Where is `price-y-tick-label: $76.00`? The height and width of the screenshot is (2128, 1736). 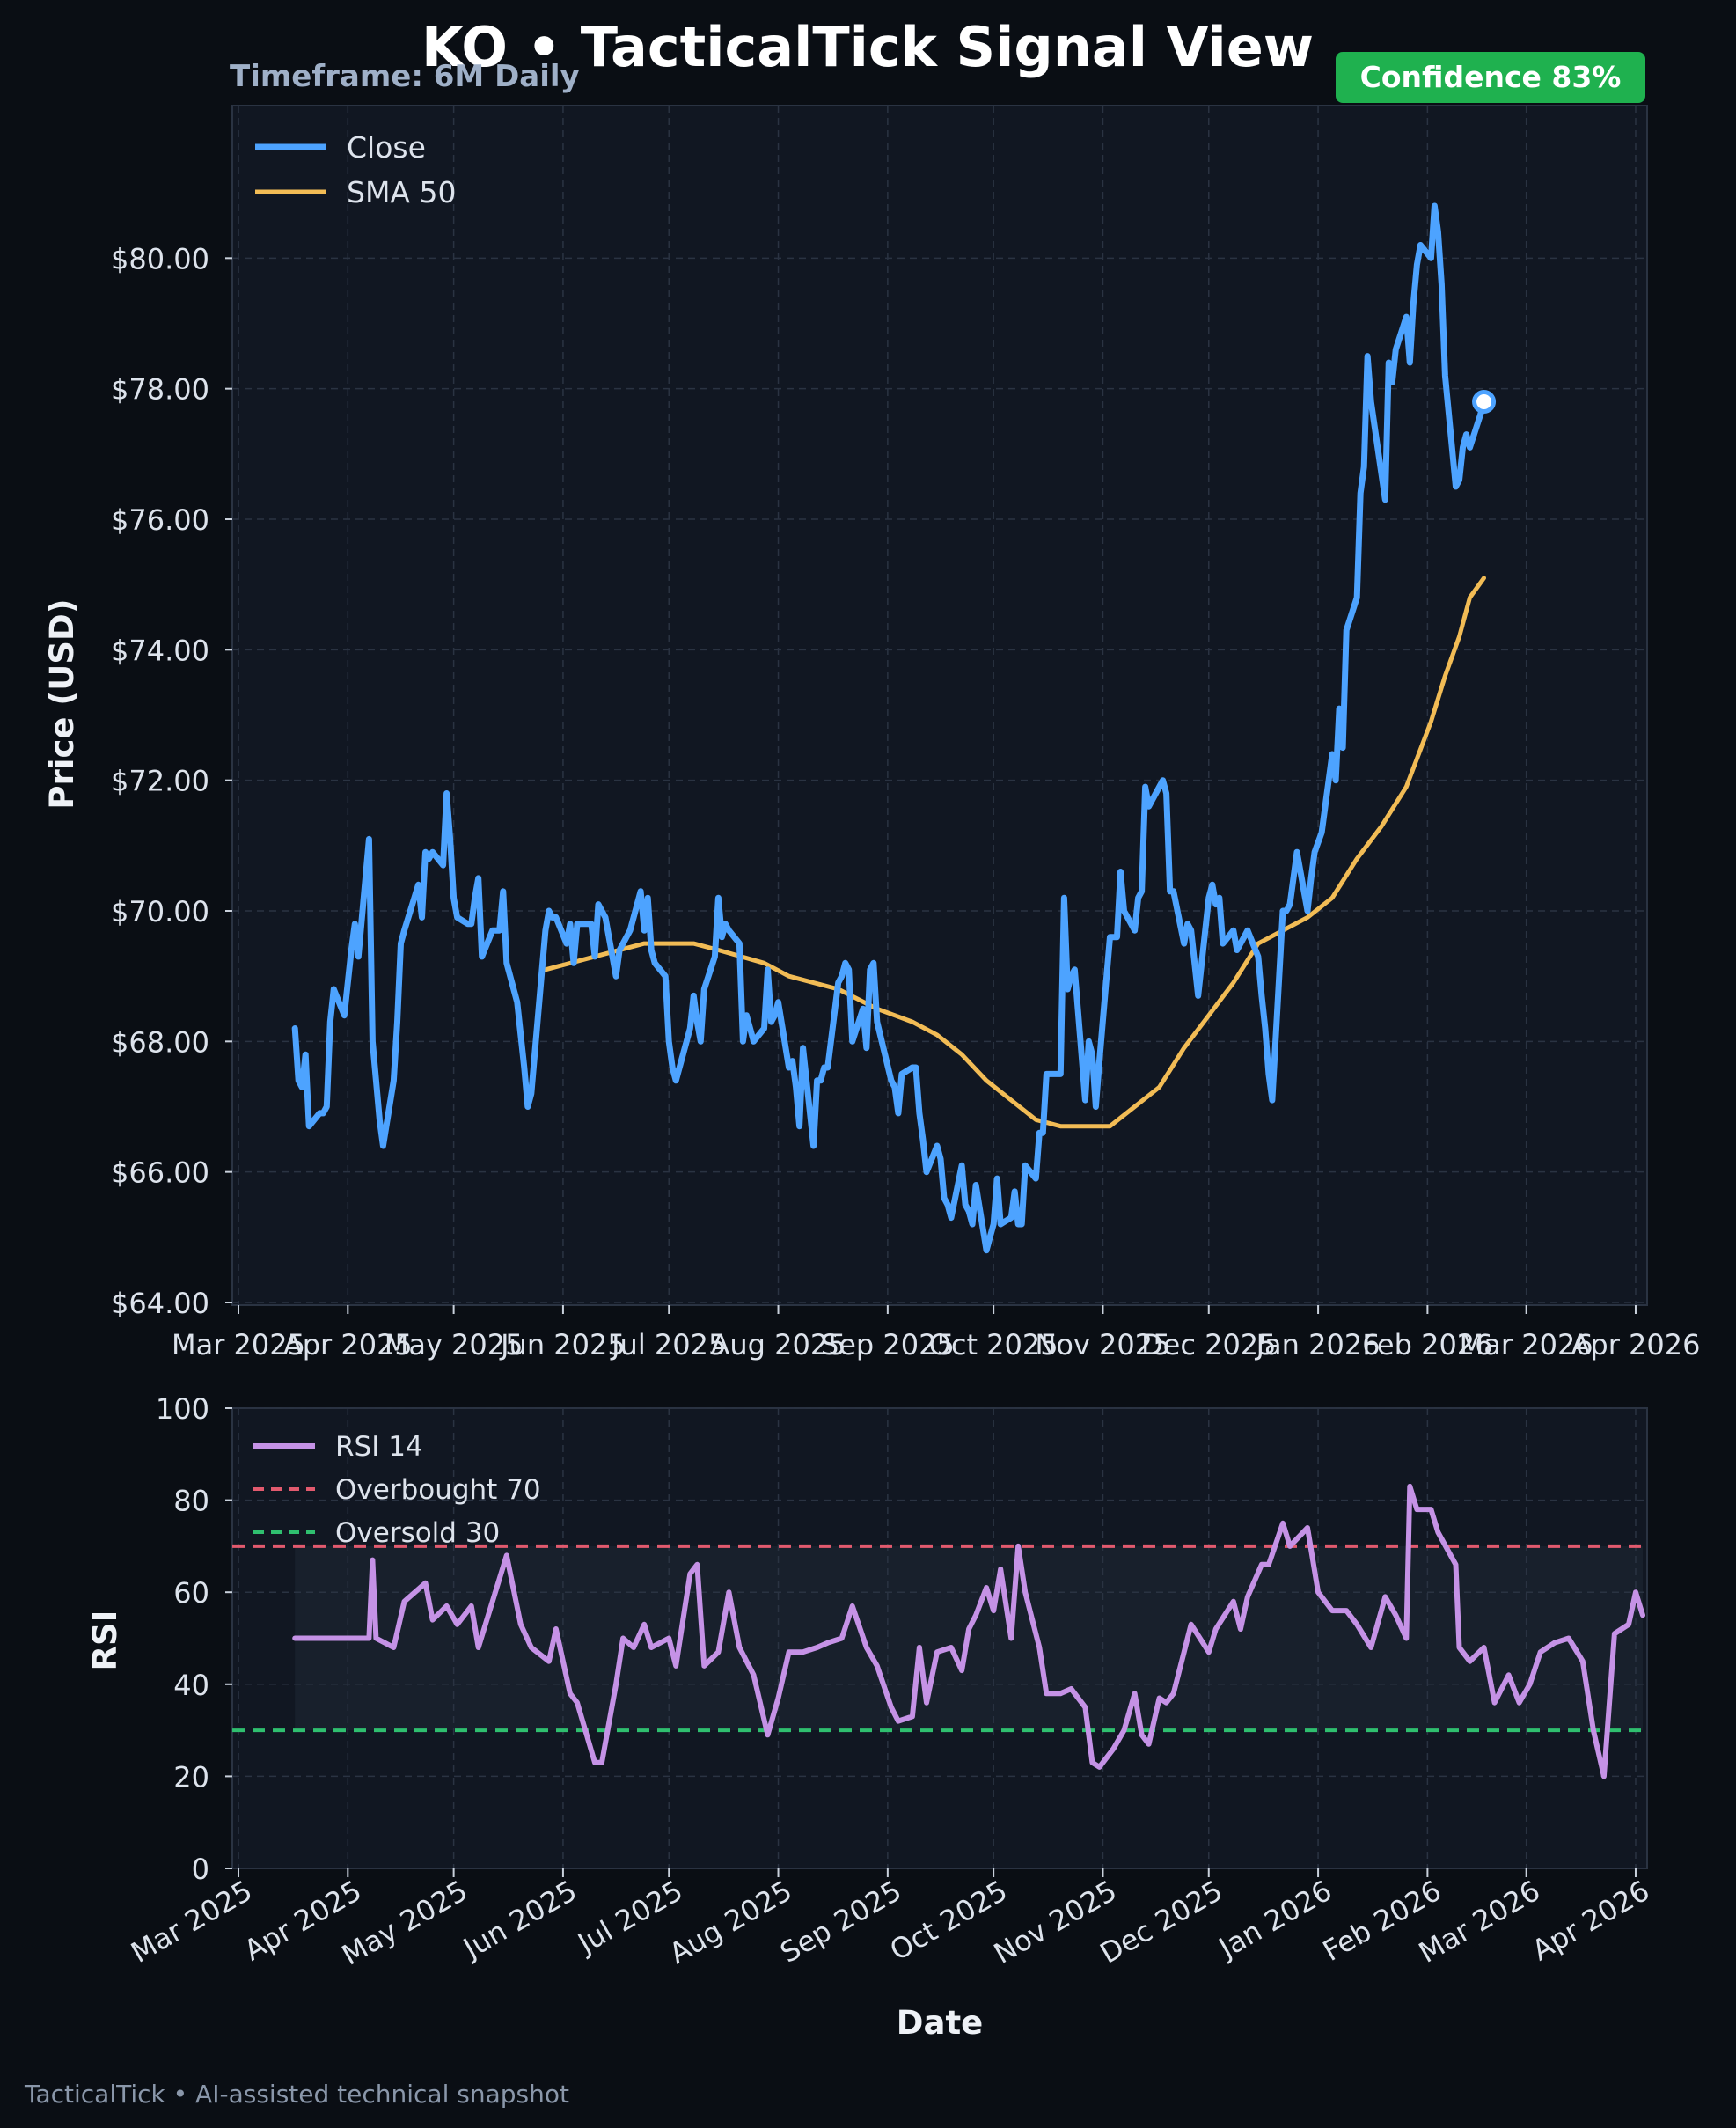 price-y-tick-label: $76.00 is located at coordinates (160, 520).